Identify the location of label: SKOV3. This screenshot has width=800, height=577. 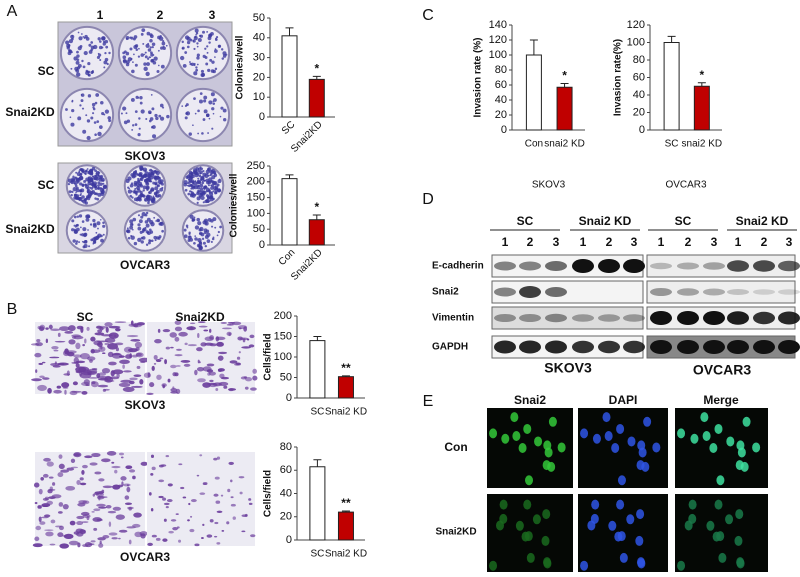
(568, 368).